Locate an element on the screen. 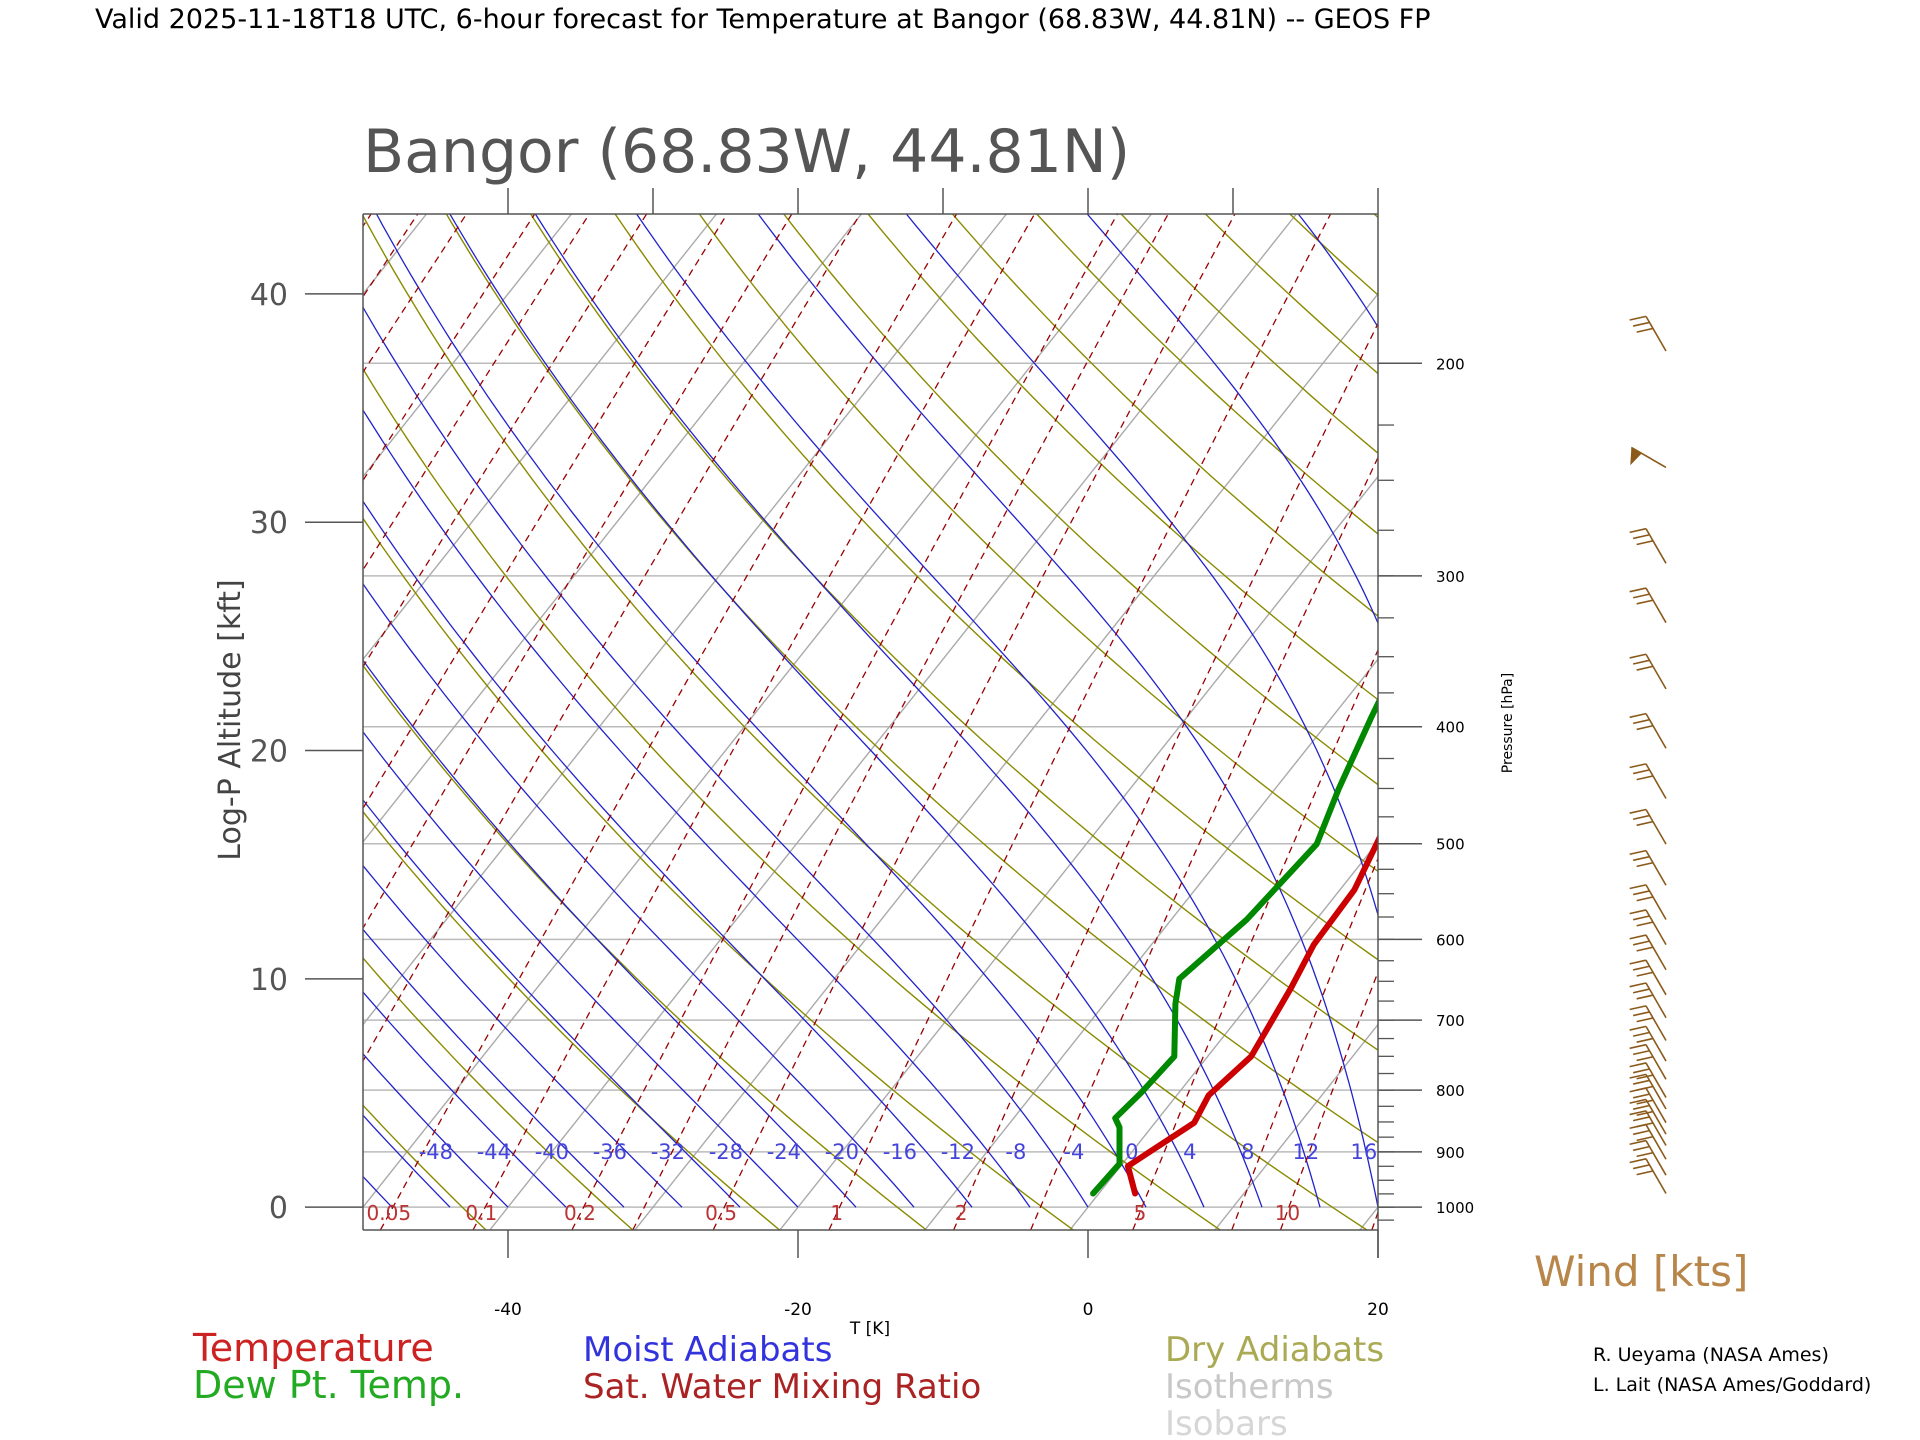  legend-mixing-ratio: Sat. Water Mixing Ratio is located at coordinates (782, 1387).